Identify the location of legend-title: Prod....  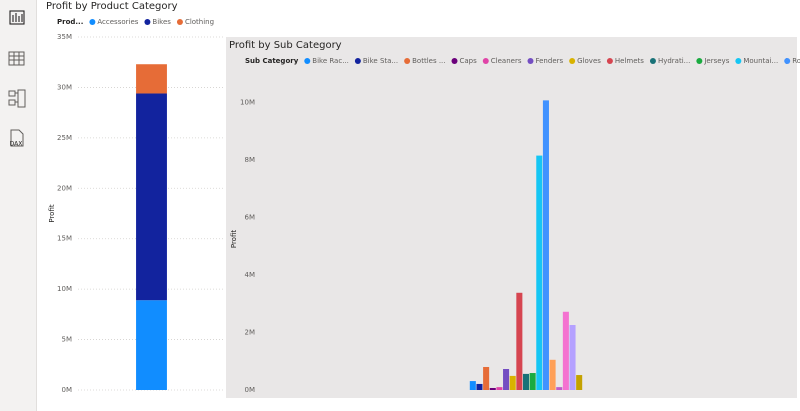
(70, 22).